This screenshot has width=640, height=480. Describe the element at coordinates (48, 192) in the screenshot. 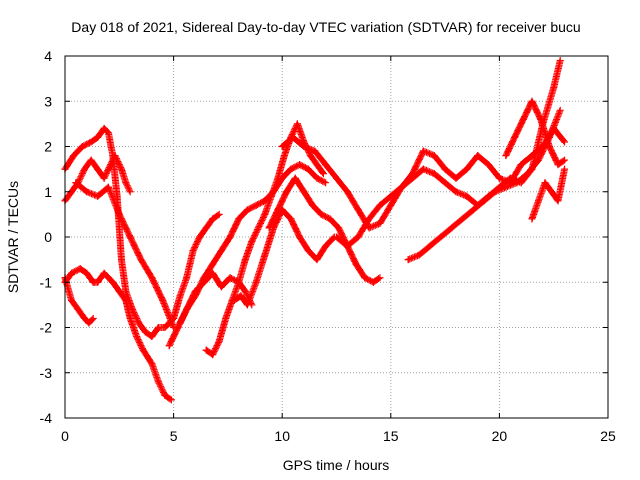

I see `y-tick-label: 1` at that location.